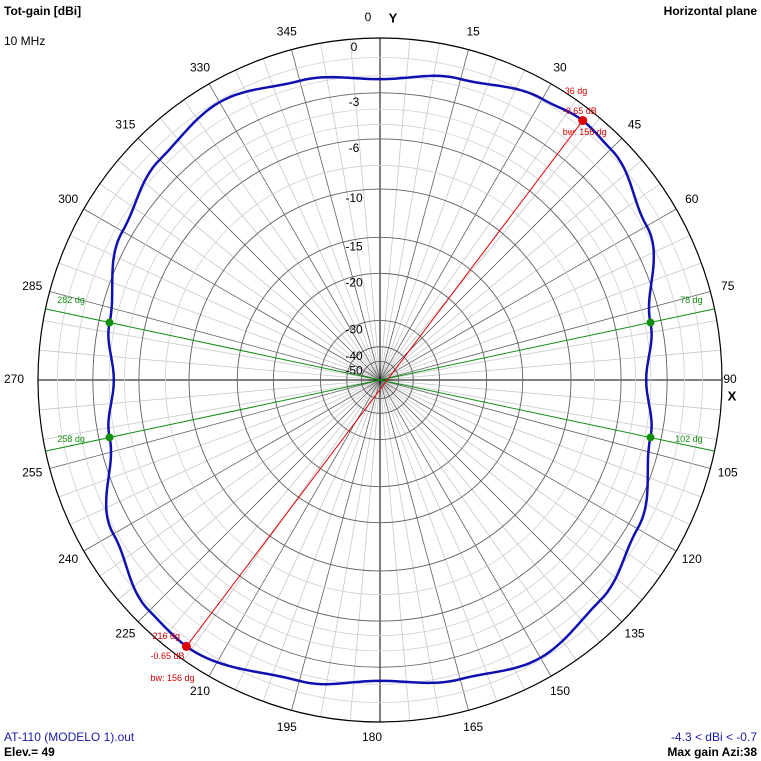  Describe the element at coordinates (372, 737) in the screenshot. I see `azimuth-label: 180` at that location.